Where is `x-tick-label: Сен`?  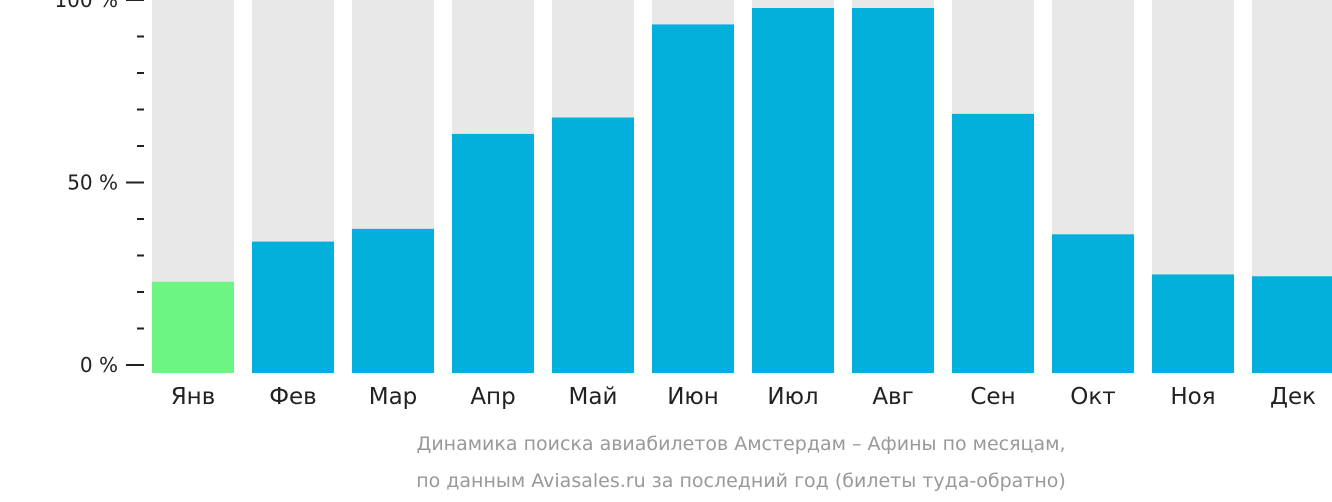
x-tick-label: Сен is located at coordinates (992, 397).